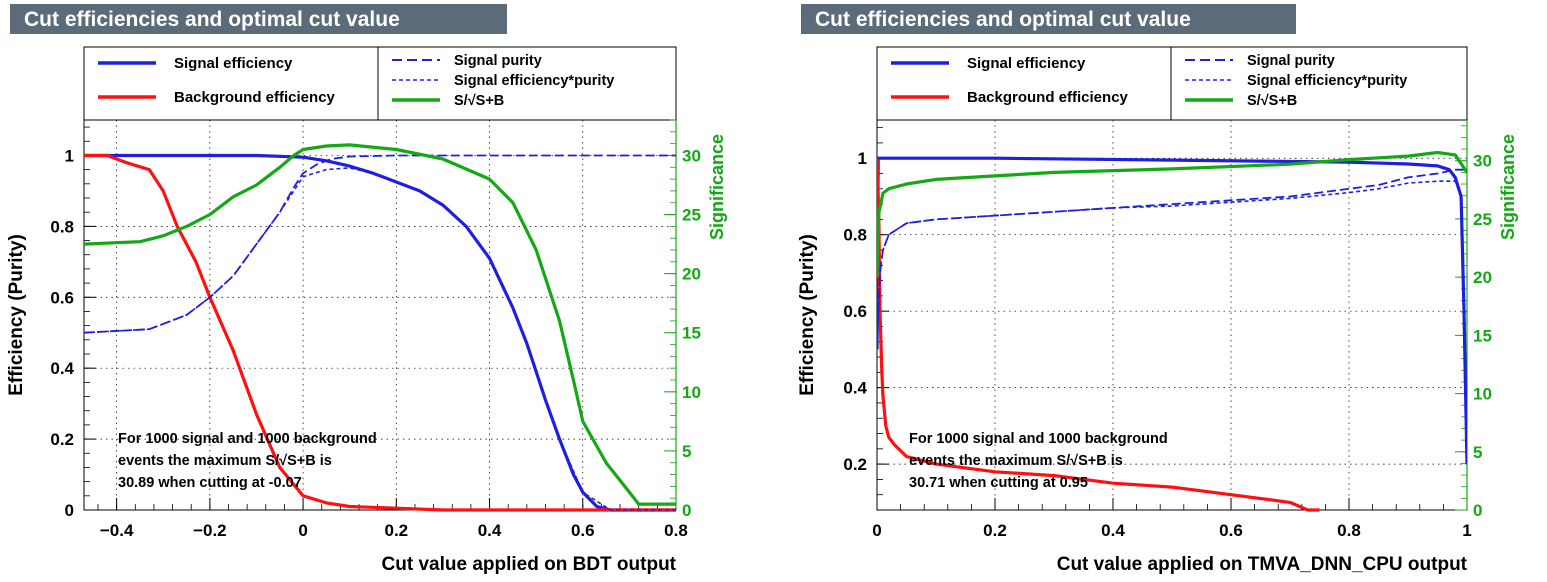 This screenshot has width=1547, height=582. Describe the element at coordinates (210, 530) in the screenshot. I see `x-tick-label: −0.2` at that location.